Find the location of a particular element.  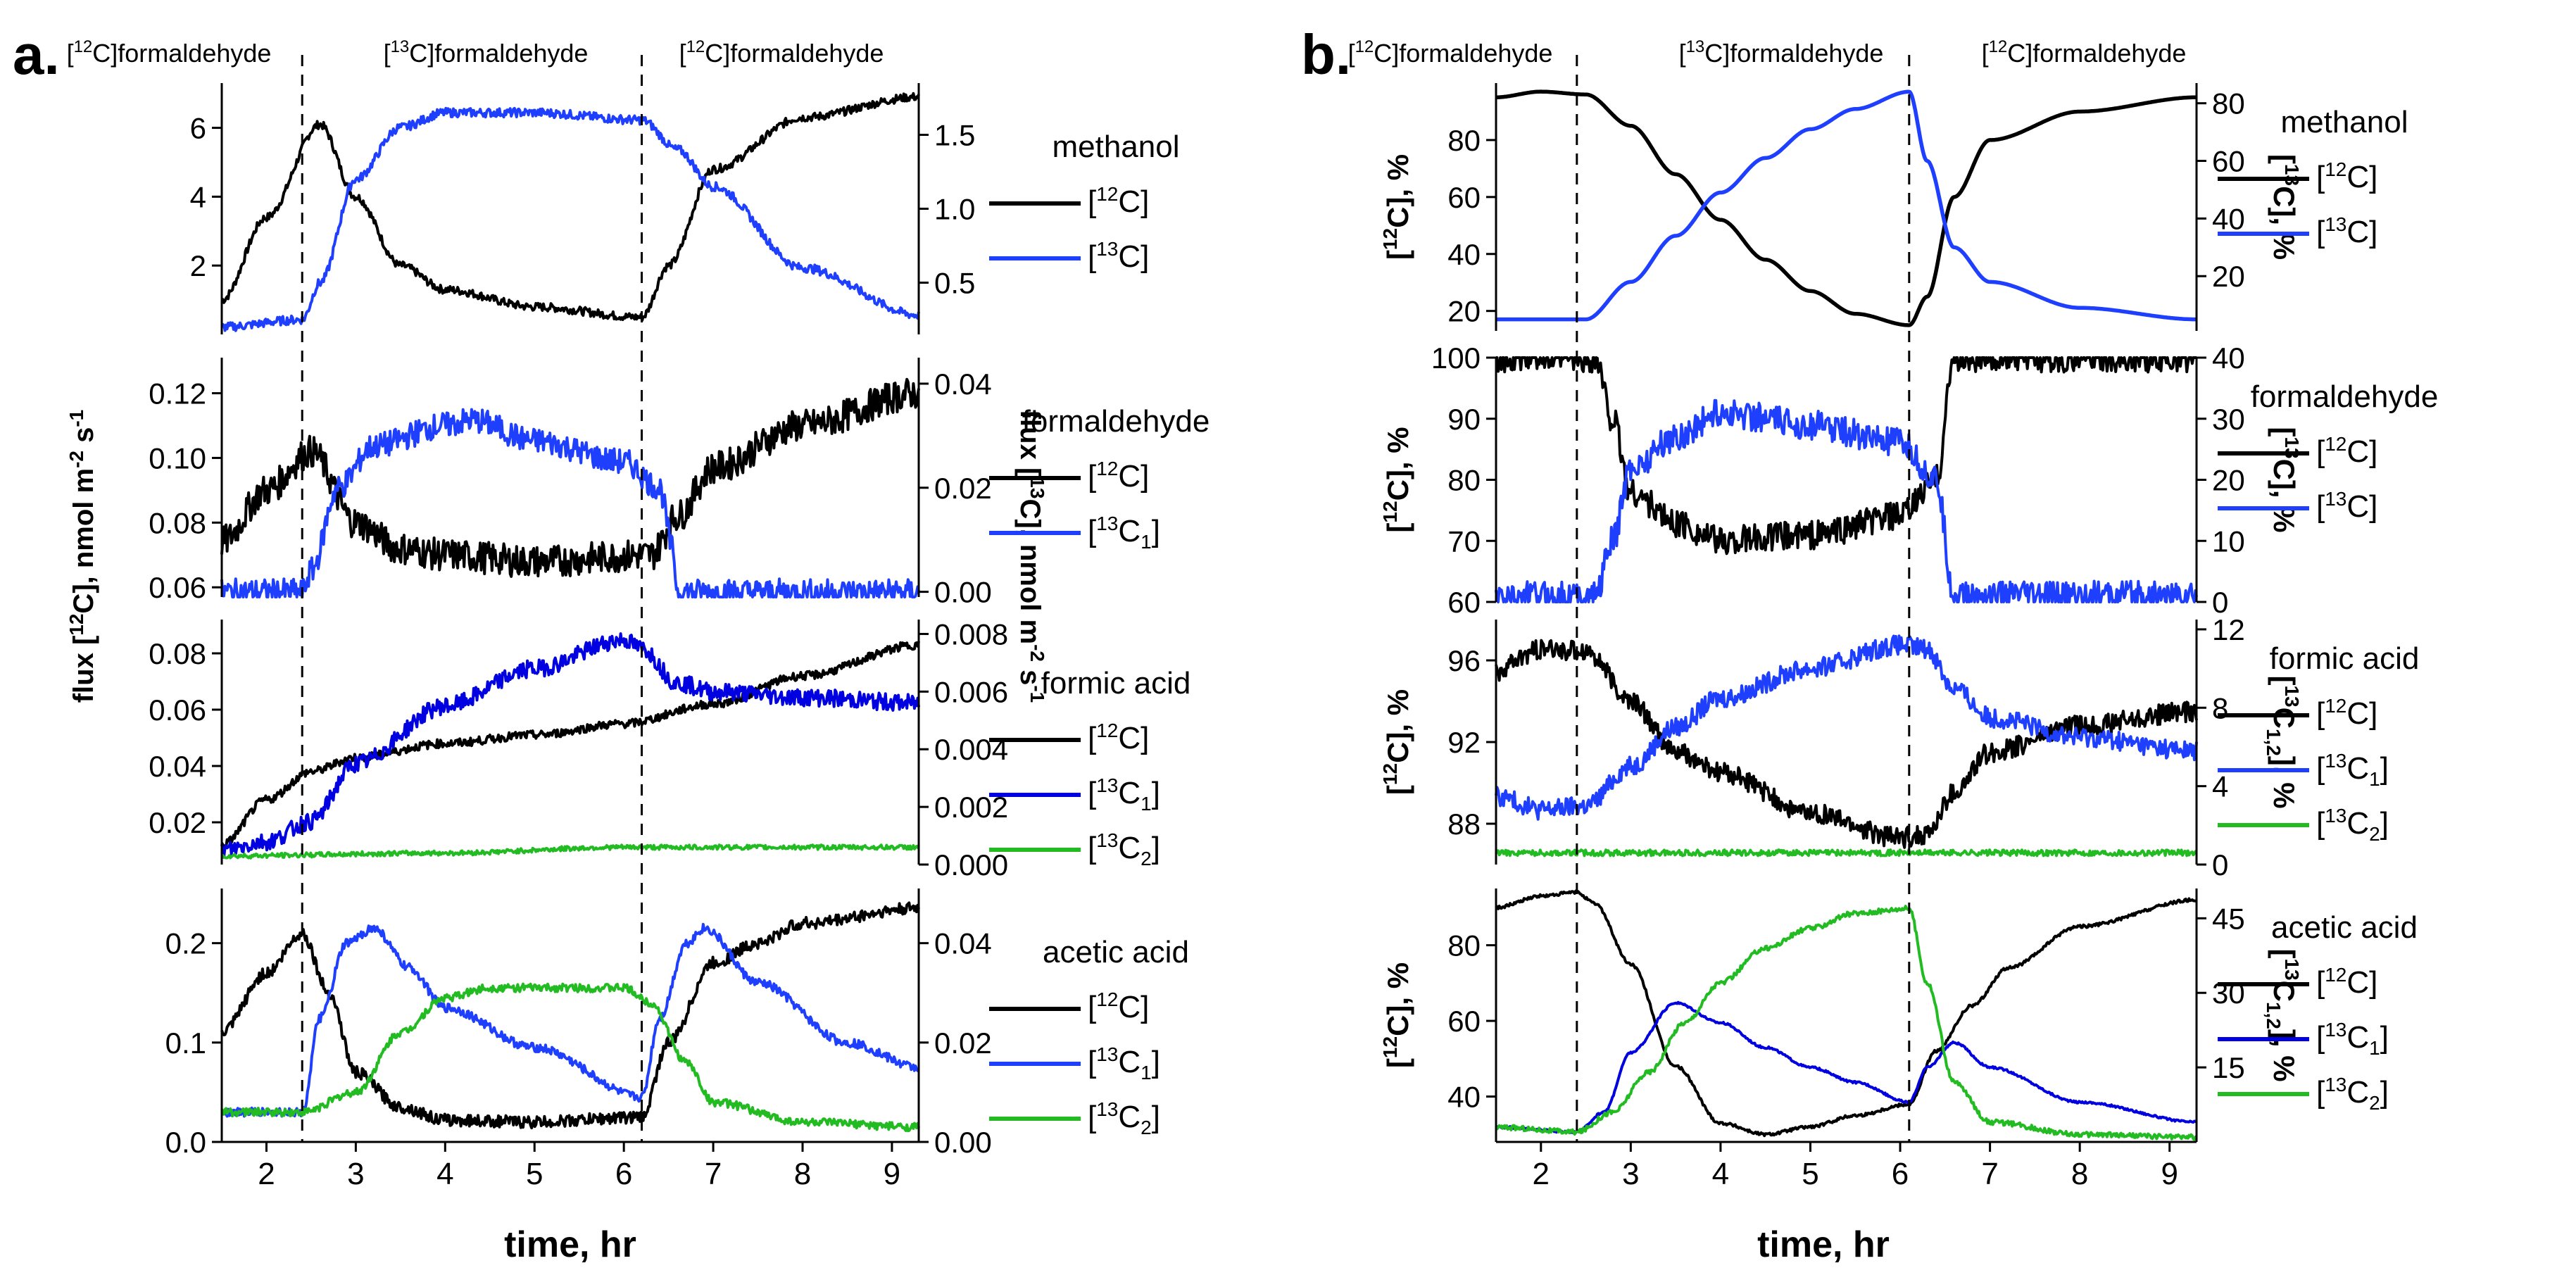

panel-b-plot-2-legend: formaldehyde [12C] [13C] is located at coordinates (2328, 452).